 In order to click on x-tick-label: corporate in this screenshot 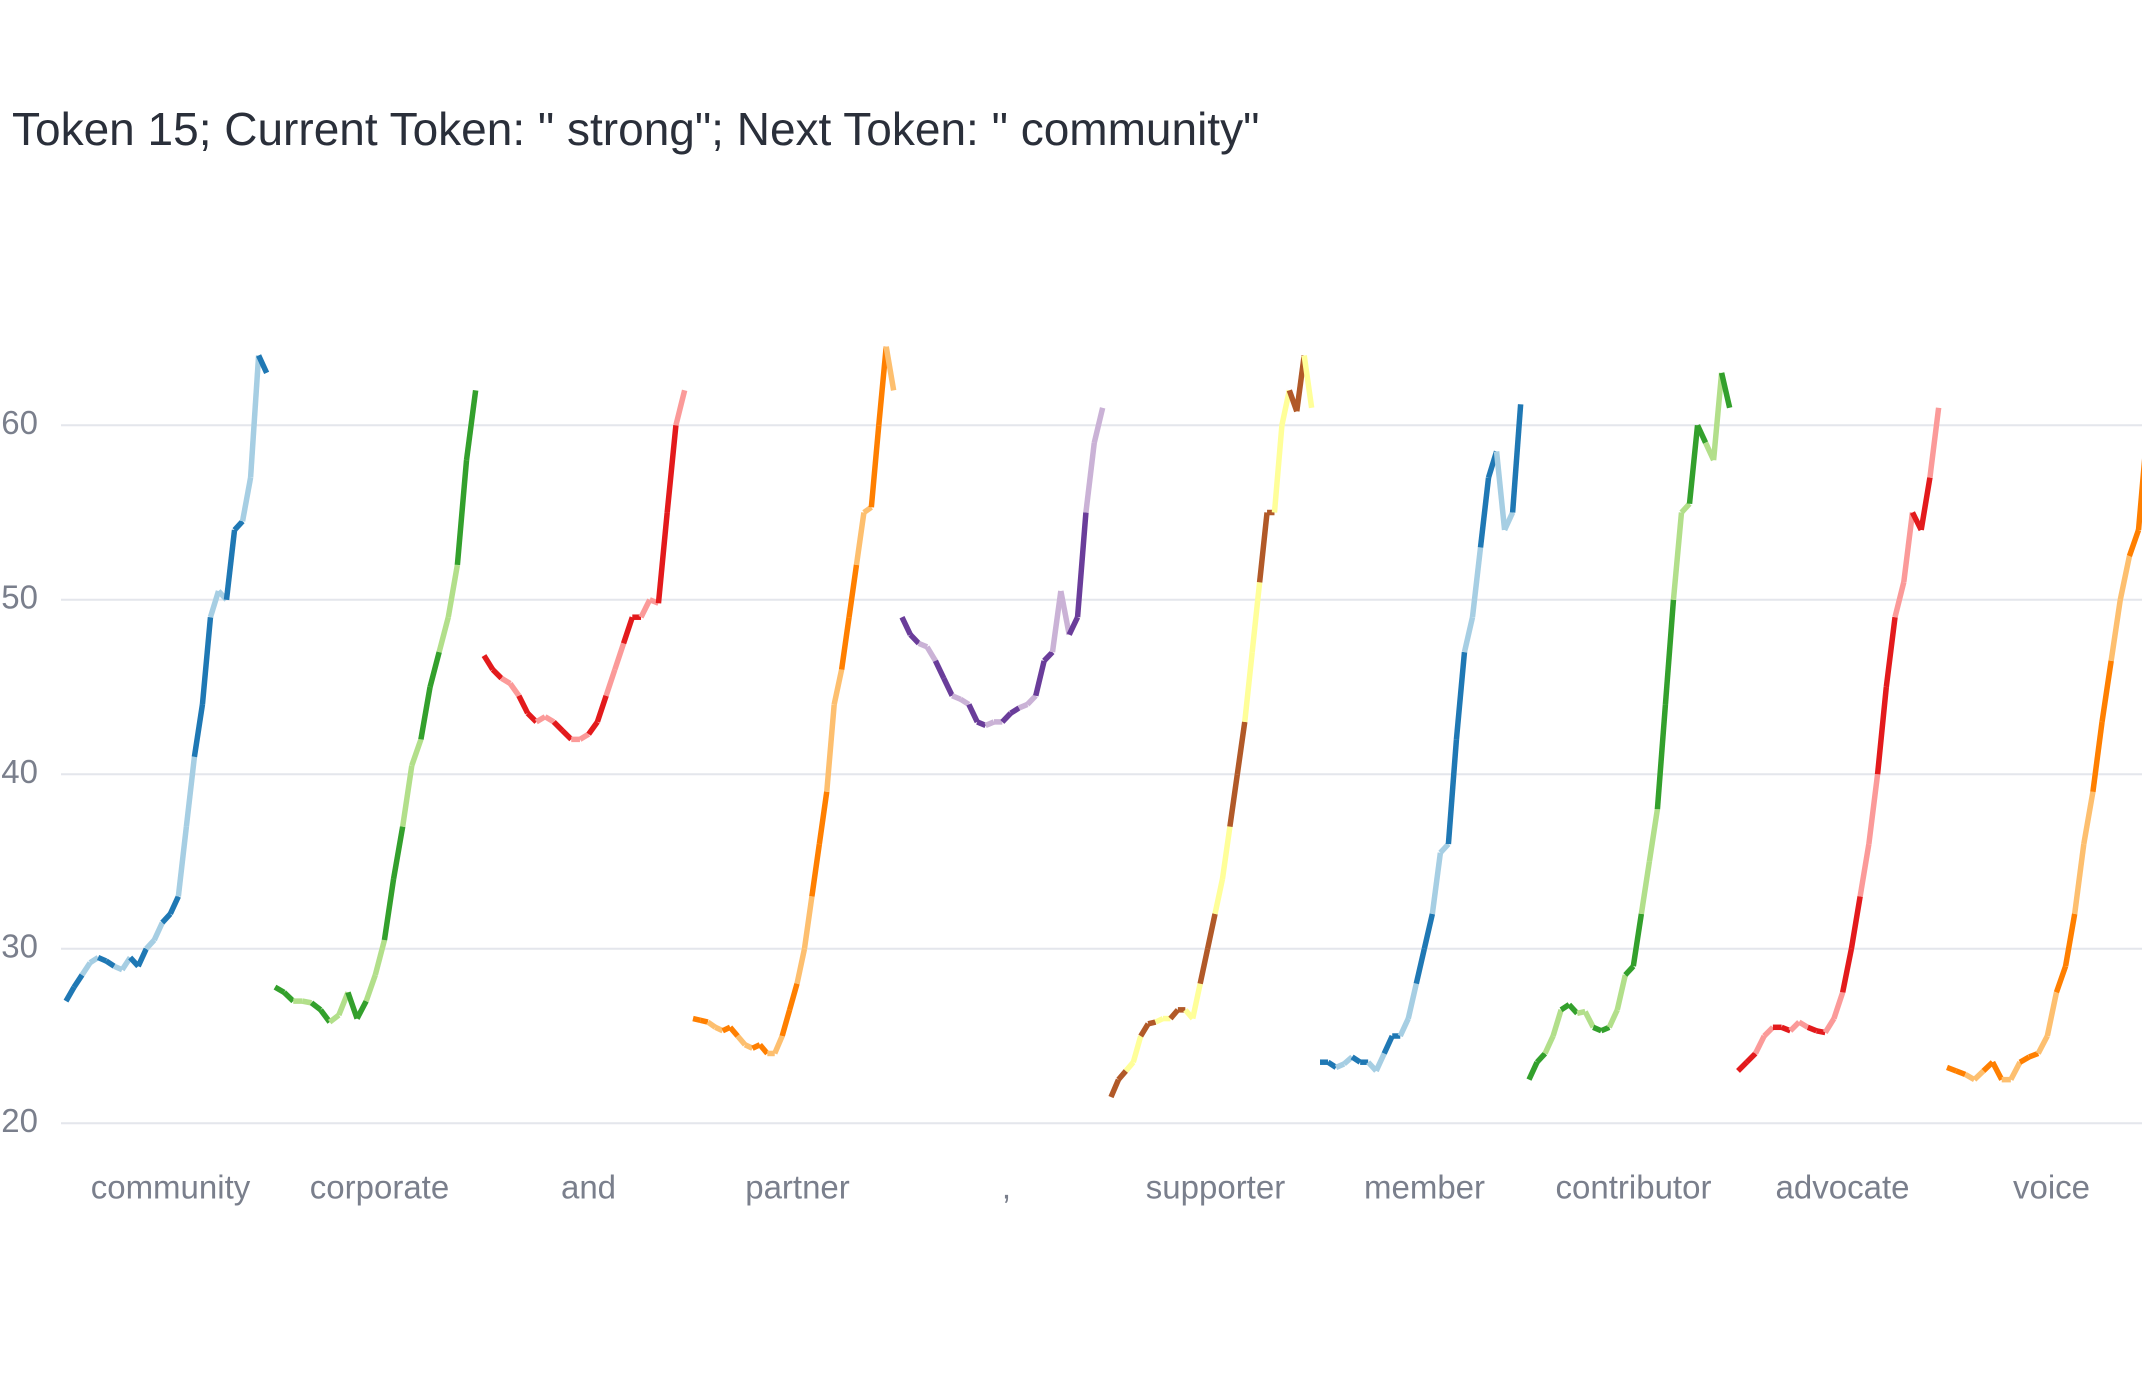, I will do `click(379, 1187)`.